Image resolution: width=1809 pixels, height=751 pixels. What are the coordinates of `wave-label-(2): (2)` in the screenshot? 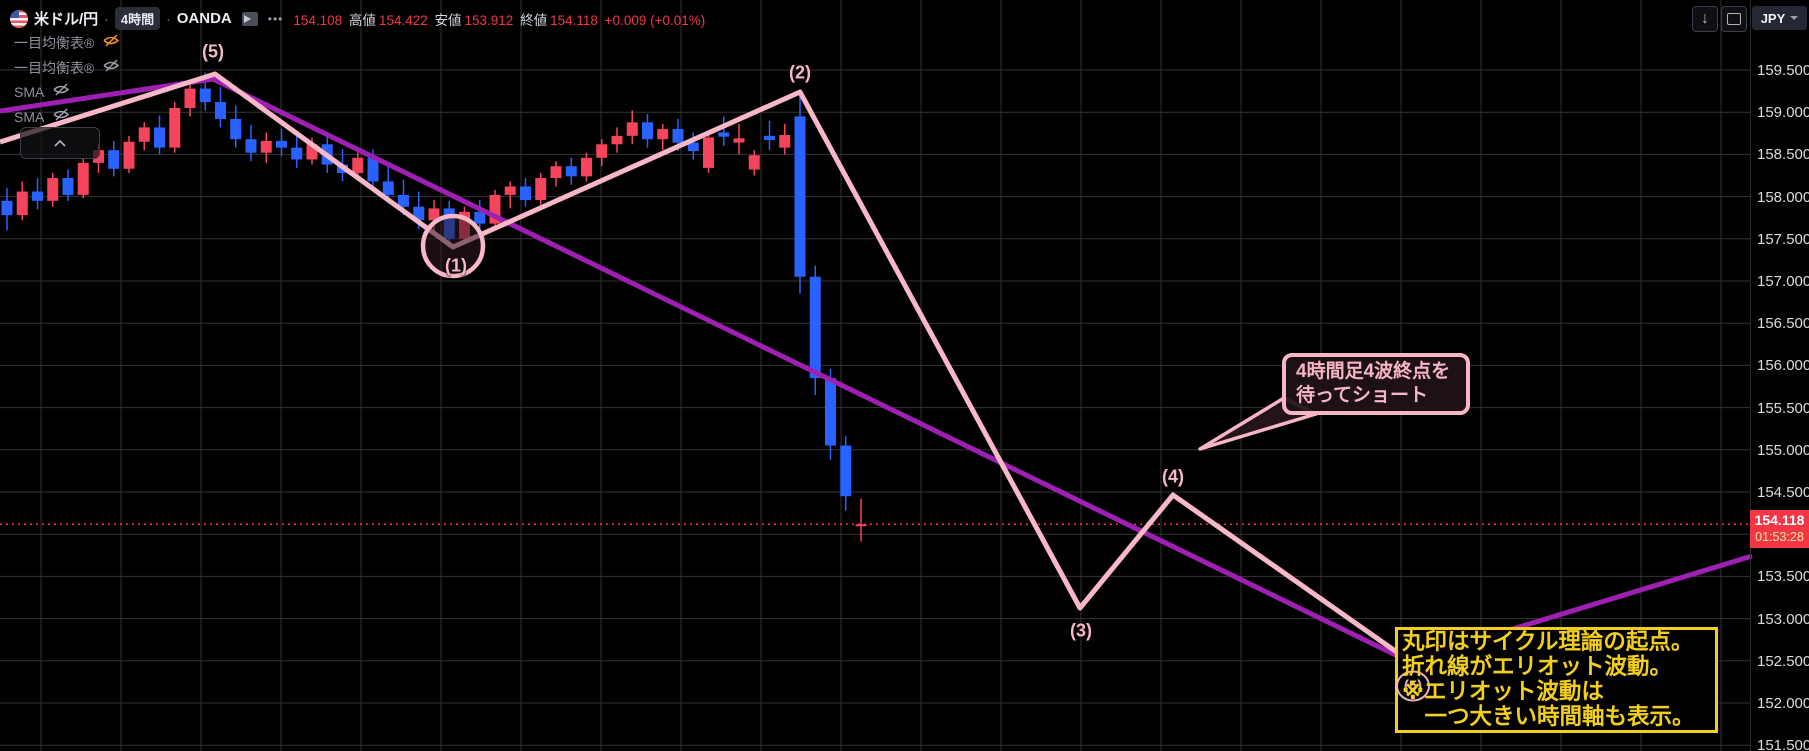 It's located at (800, 72).